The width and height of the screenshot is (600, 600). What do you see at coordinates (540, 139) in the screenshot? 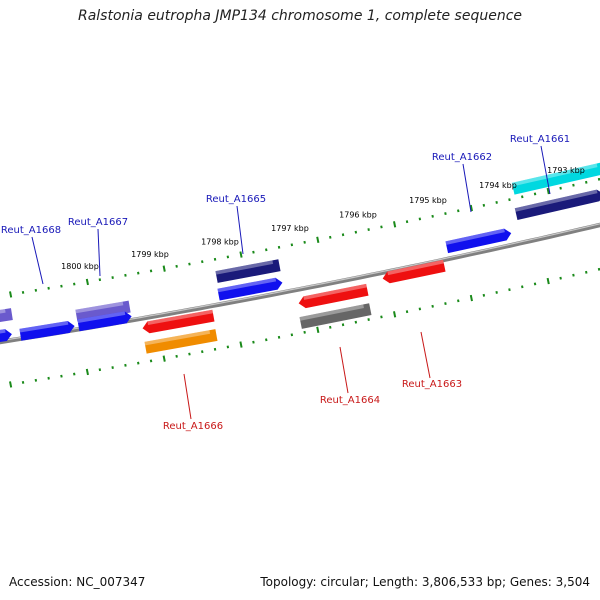
I see `gene-label: Reut_A1661` at bounding box center [540, 139].